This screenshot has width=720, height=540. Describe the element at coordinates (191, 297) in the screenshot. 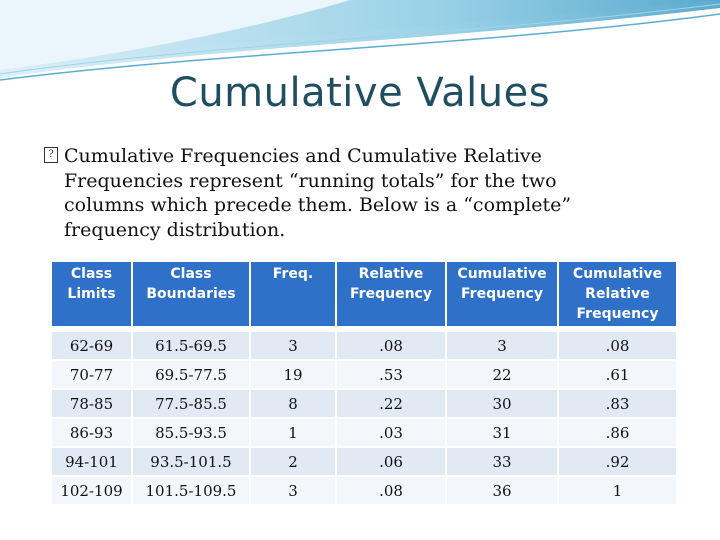

I see `header-class-boundaries: Class Boundaries` at that location.